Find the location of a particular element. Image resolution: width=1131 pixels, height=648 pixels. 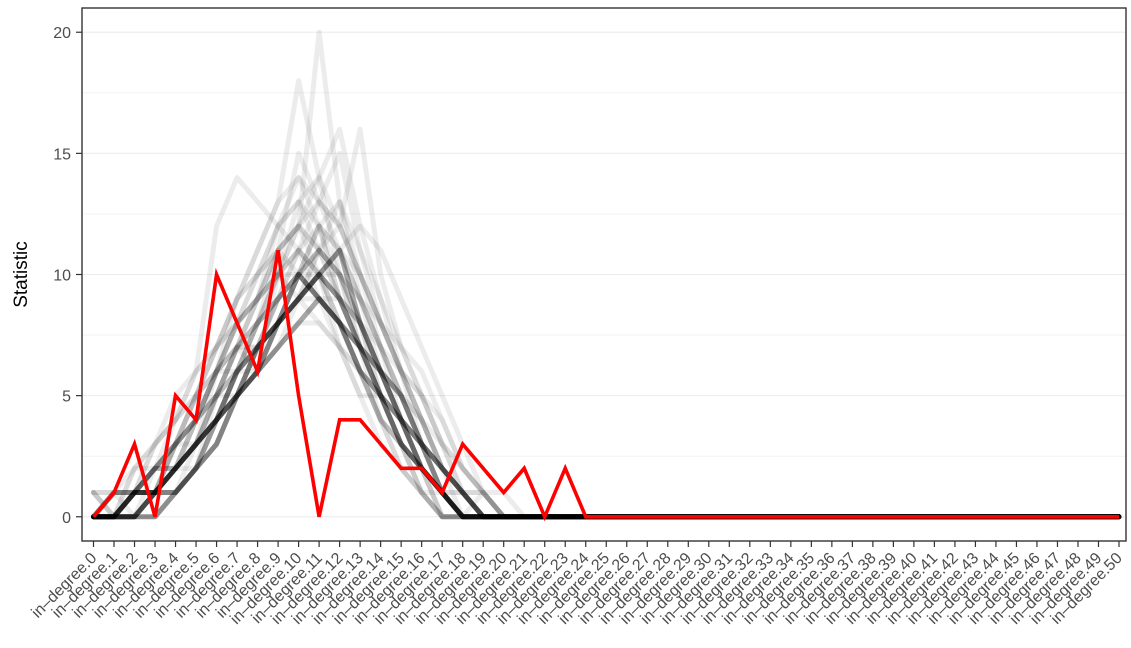

y-tick-label-5: 5 is located at coordinates (66, 397).